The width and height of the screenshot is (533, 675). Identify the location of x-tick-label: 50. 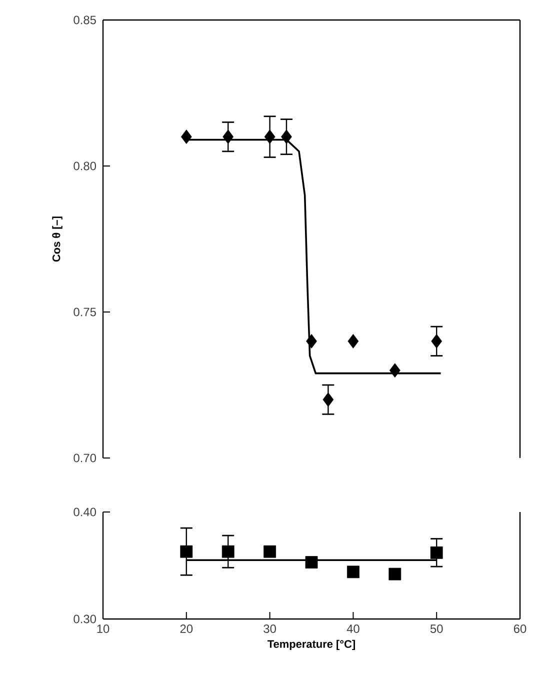
(436, 628).